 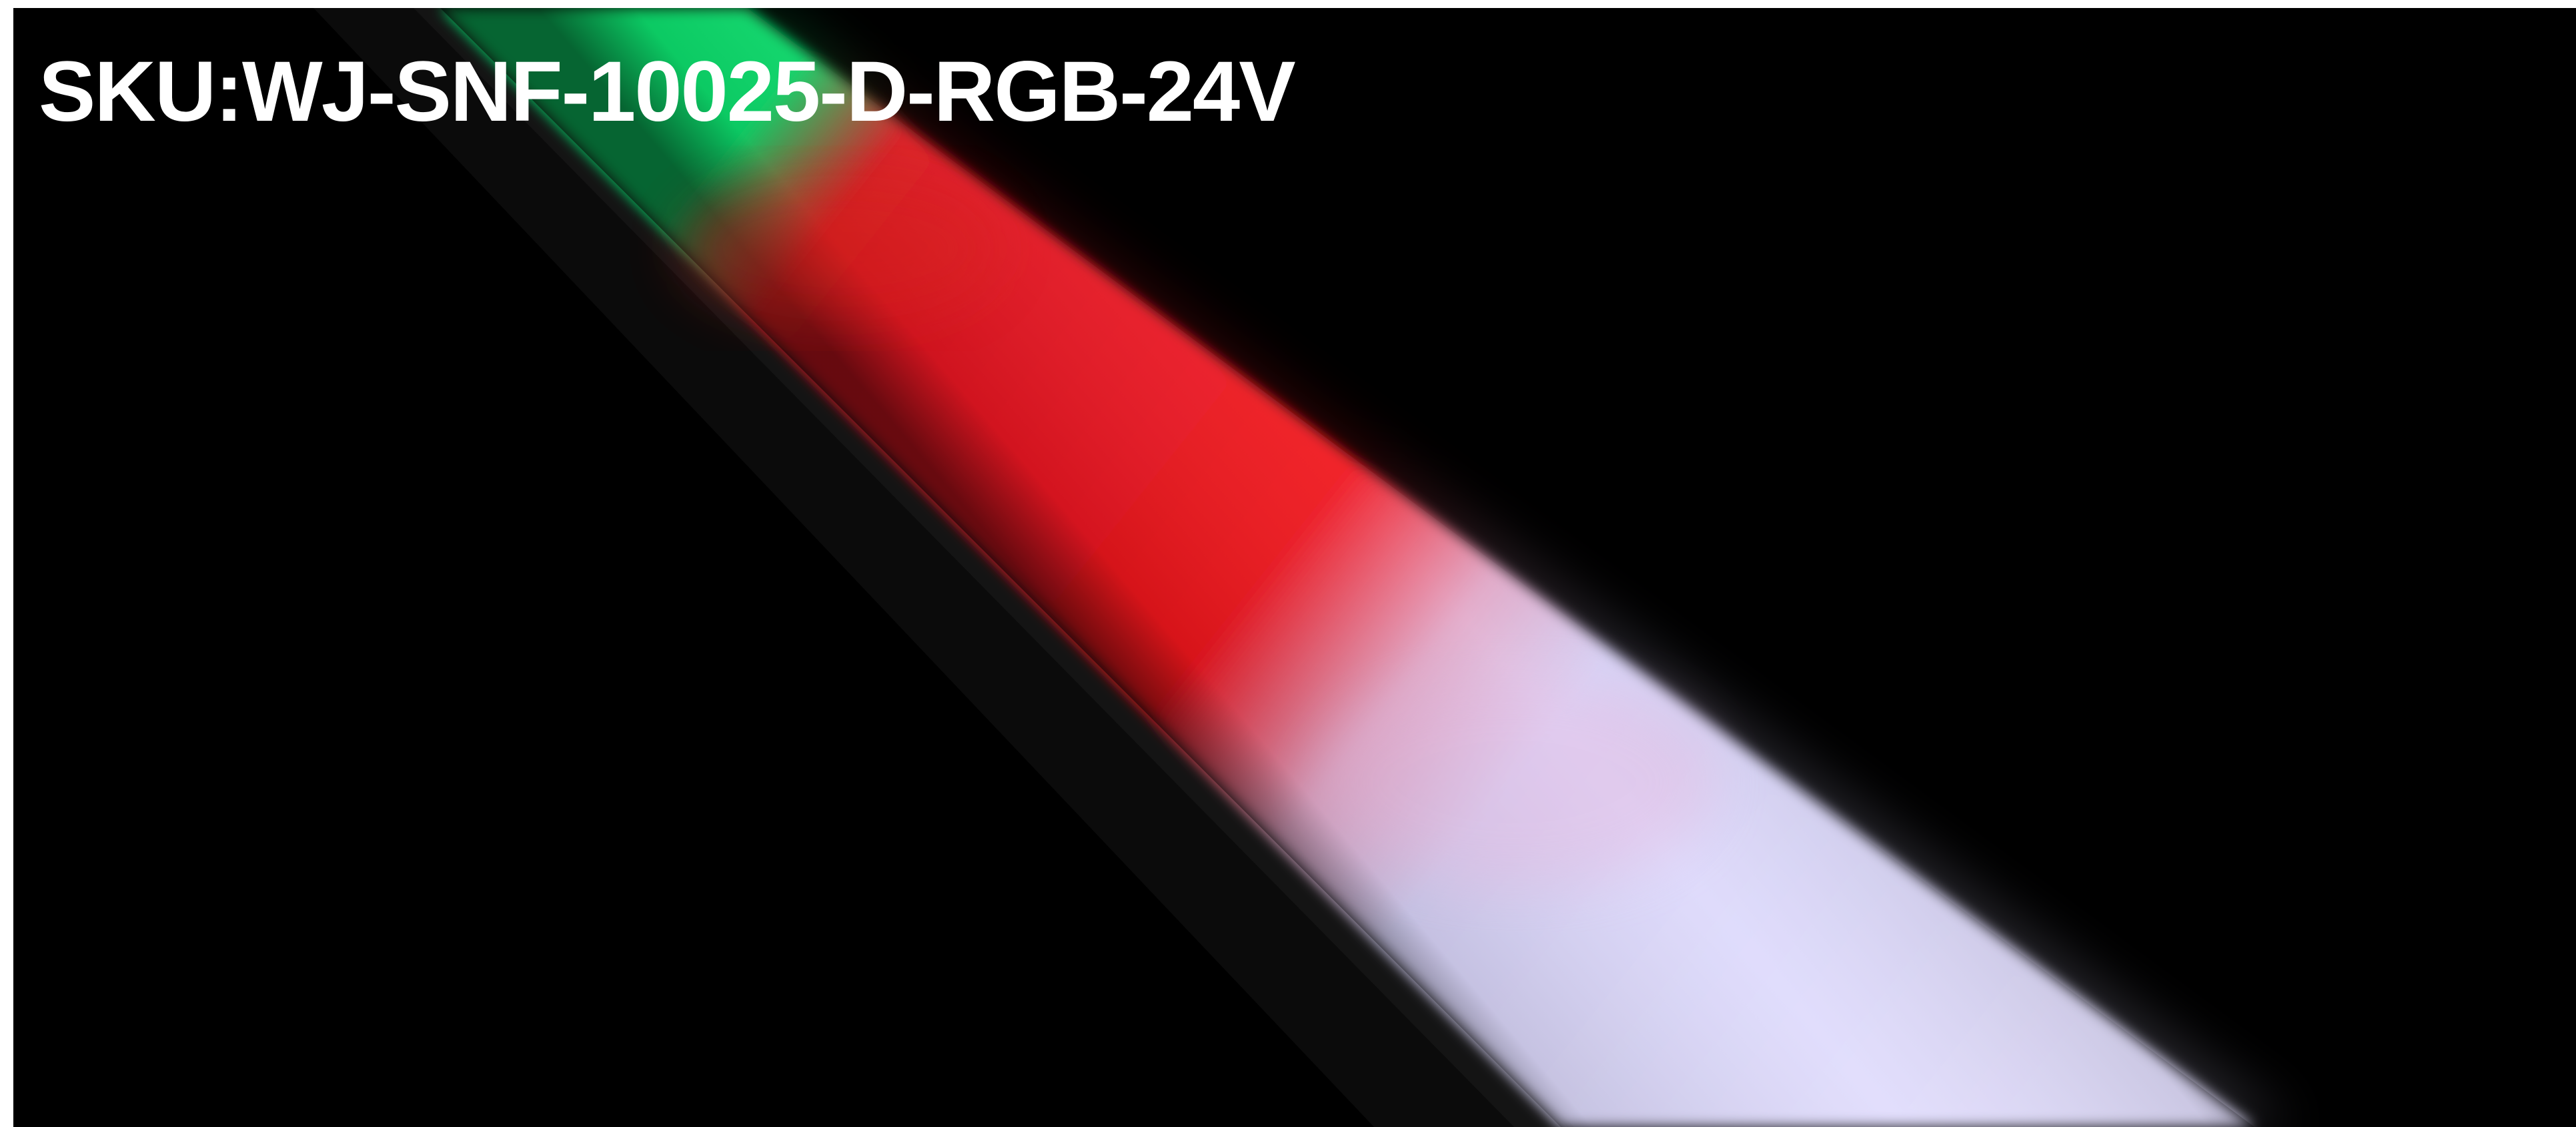 I want to click on sku-label: SKU:WJ-SNF-10025-D-RGB-24V, so click(x=667, y=91).